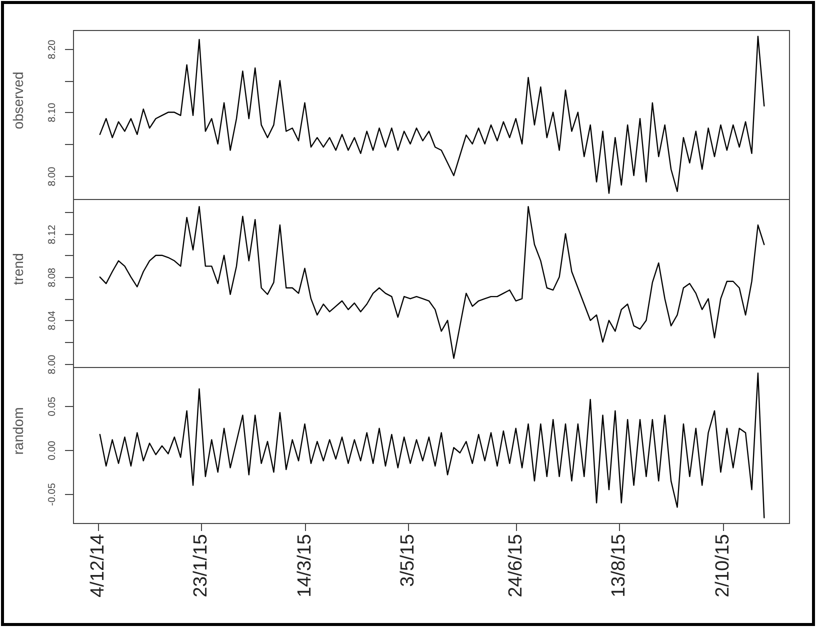 Image resolution: width=816 pixels, height=628 pixels. What do you see at coordinates (52, 406) in the screenshot?
I see `y-tick-label: 0.05` at bounding box center [52, 406].